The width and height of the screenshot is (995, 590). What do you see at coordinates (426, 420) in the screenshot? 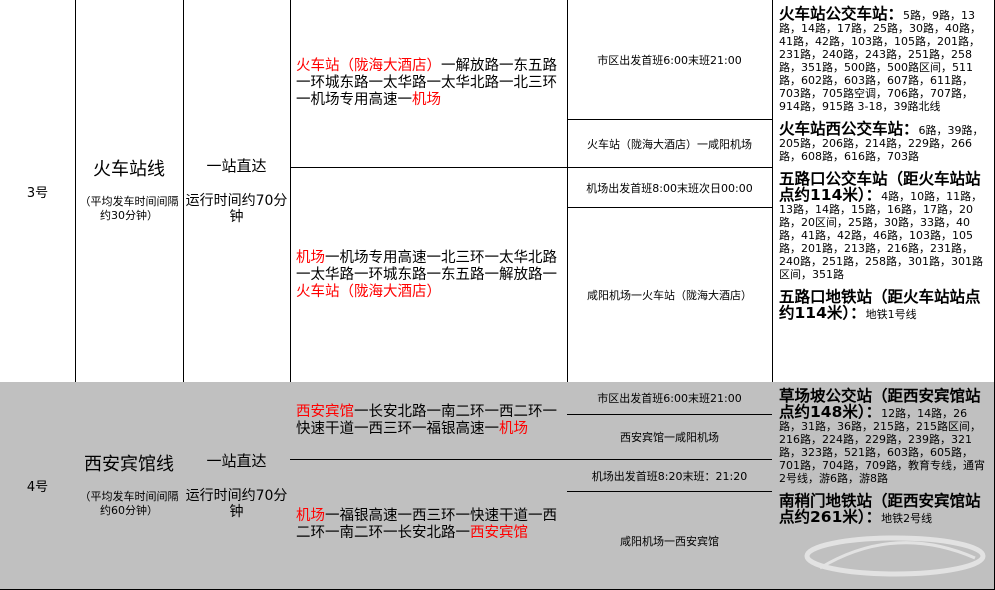
I see `route-segment: 一长安北路一南二环一西二环一快速干道一西三环一福银高速一` at bounding box center [426, 420].